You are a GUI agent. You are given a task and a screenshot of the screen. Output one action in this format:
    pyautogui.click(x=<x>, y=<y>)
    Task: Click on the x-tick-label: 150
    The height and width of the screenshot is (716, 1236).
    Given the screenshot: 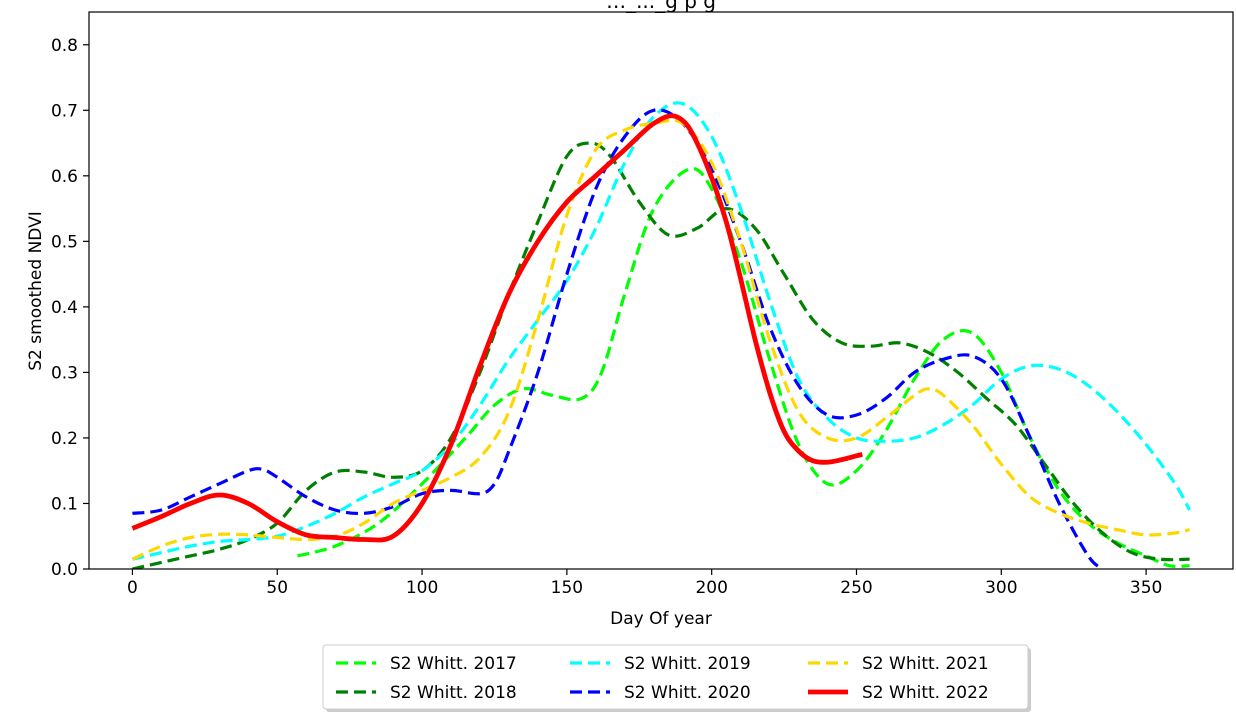 What is the action you would take?
    pyautogui.click(x=567, y=588)
    